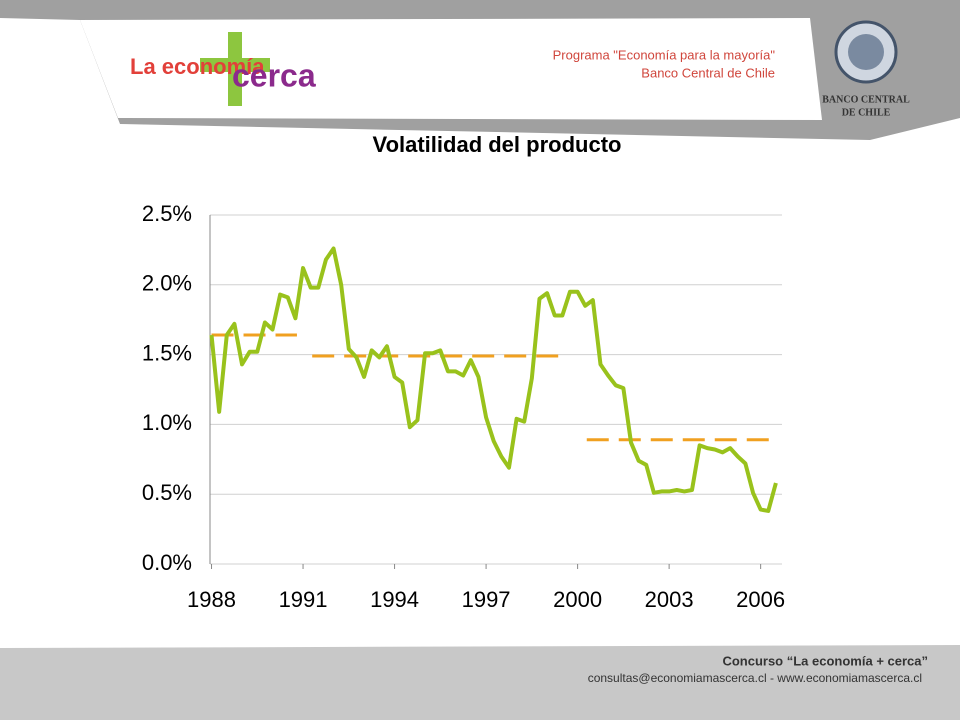 The height and width of the screenshot is (720, 960). Describe the element at coordinates (669, 599) in the screenshot. I see `x-tick-label: 2003` at that location.